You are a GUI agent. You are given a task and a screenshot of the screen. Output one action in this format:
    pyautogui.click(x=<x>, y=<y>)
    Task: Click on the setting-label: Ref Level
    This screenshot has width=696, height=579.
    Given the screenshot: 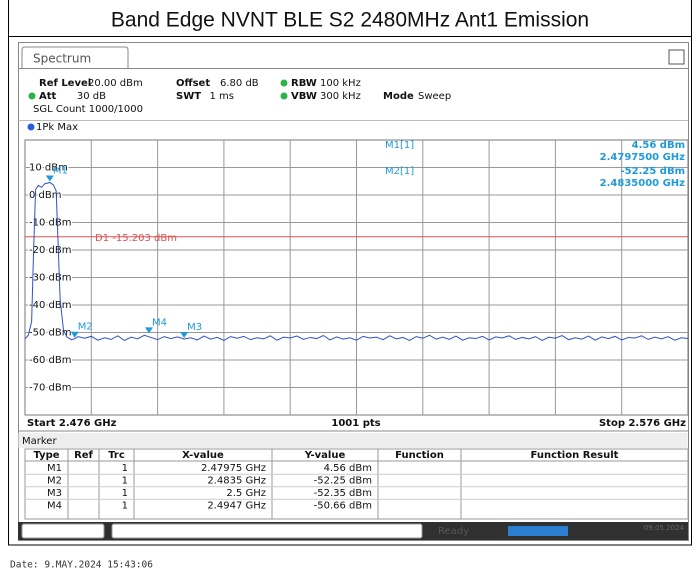 What is the action you would take?
    pyautogui.click(x=65, y=83)
    